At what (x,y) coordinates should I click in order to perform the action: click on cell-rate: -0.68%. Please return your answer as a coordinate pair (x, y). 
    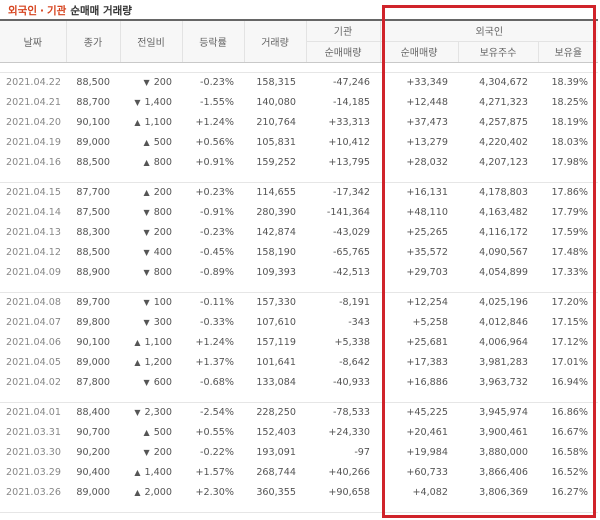
    Looking at the image, I should click on (217, 382).